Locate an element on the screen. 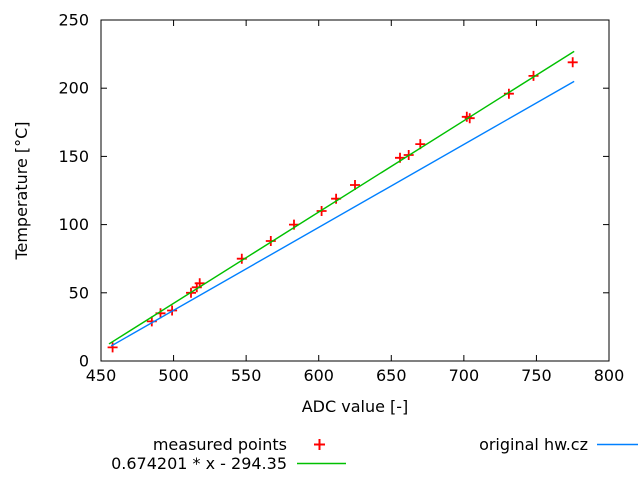 The image size is (640, 484). x-tick-label: 650 is located at coordinates (391, 375).